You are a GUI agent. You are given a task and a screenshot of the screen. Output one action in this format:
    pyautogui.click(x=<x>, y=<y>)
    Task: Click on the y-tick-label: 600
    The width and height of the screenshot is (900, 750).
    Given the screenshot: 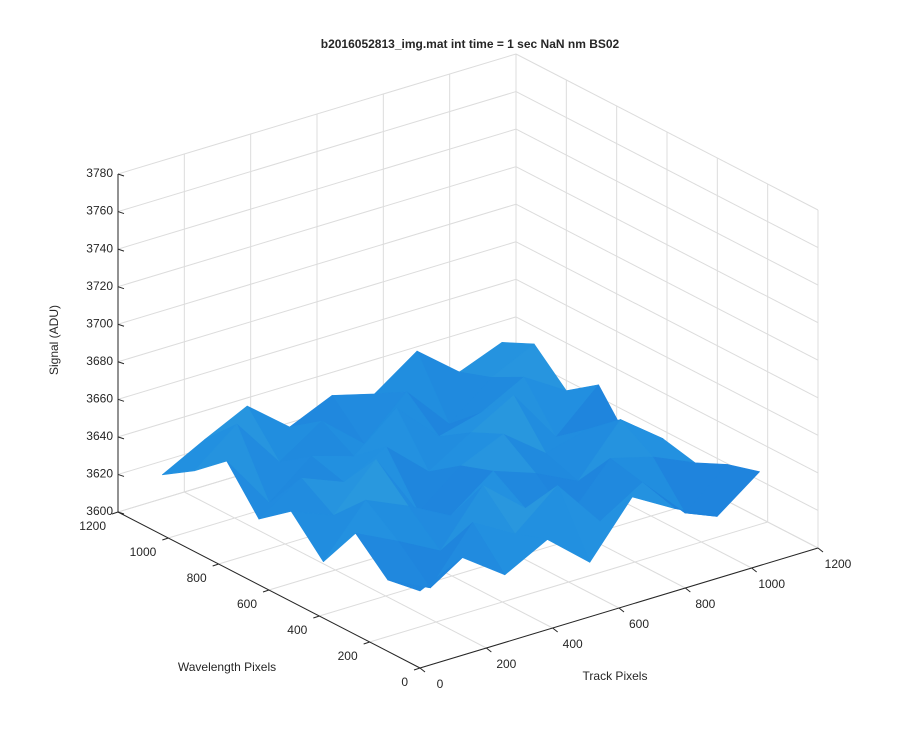 What is the action you would take?
    pyautogui.click(x=247, y=604)
    